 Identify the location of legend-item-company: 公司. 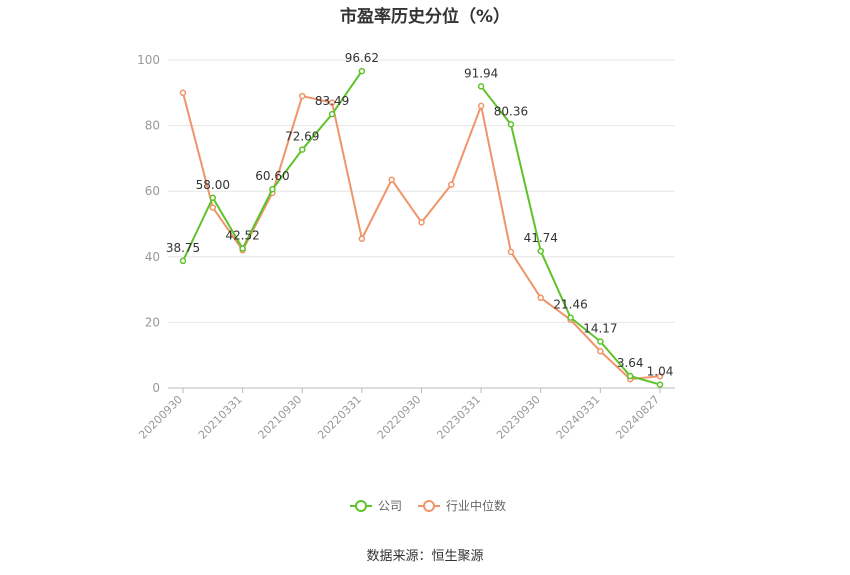
(376, 506).